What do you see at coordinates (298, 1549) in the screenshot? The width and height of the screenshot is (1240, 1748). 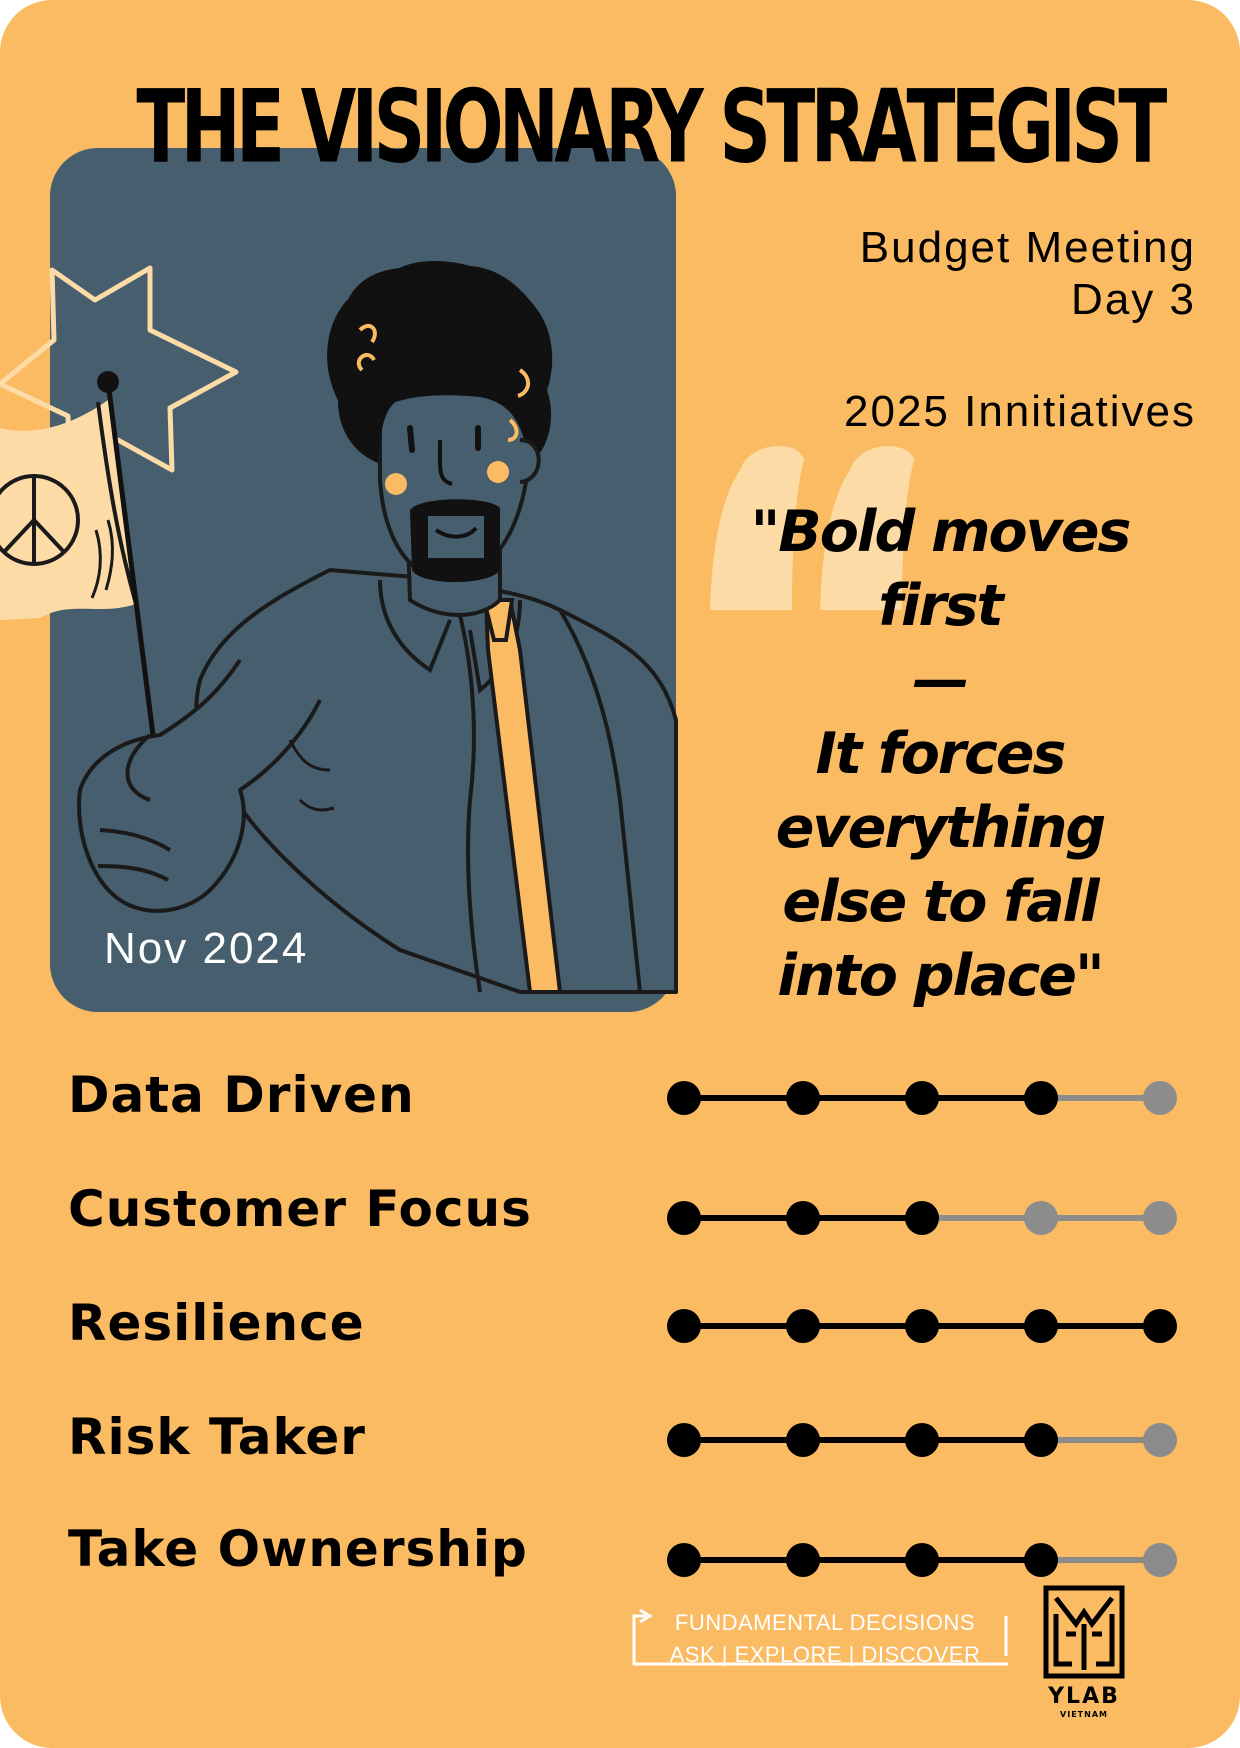 I see `skill-label: Take Ownership` at bounding box center [298, 1549].